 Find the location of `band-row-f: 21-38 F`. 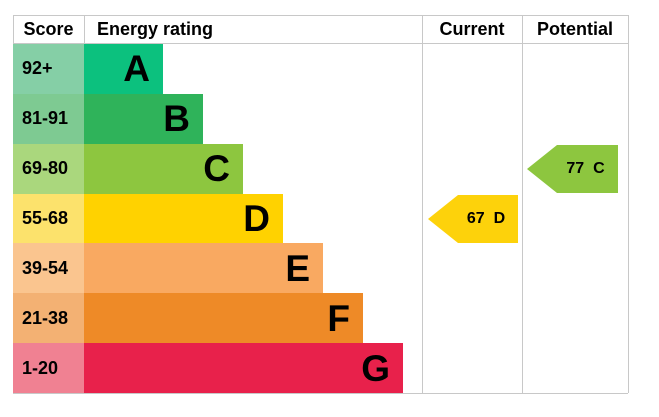

band-row-f: 21-38 F is located at coordinates (208, 318).